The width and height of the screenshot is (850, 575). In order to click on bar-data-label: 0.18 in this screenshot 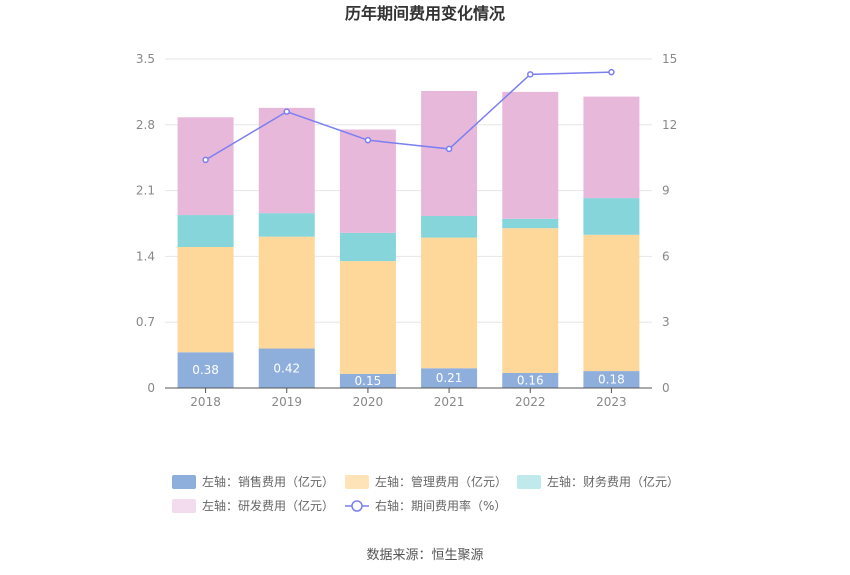, I will do `click(611, 380)`.